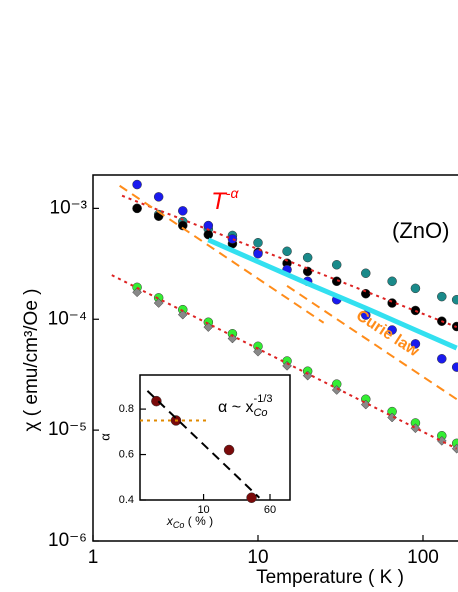  Describe the element at coordinates (423, 557) in the screenshot. I see `x-tick-label: 100` at that location.